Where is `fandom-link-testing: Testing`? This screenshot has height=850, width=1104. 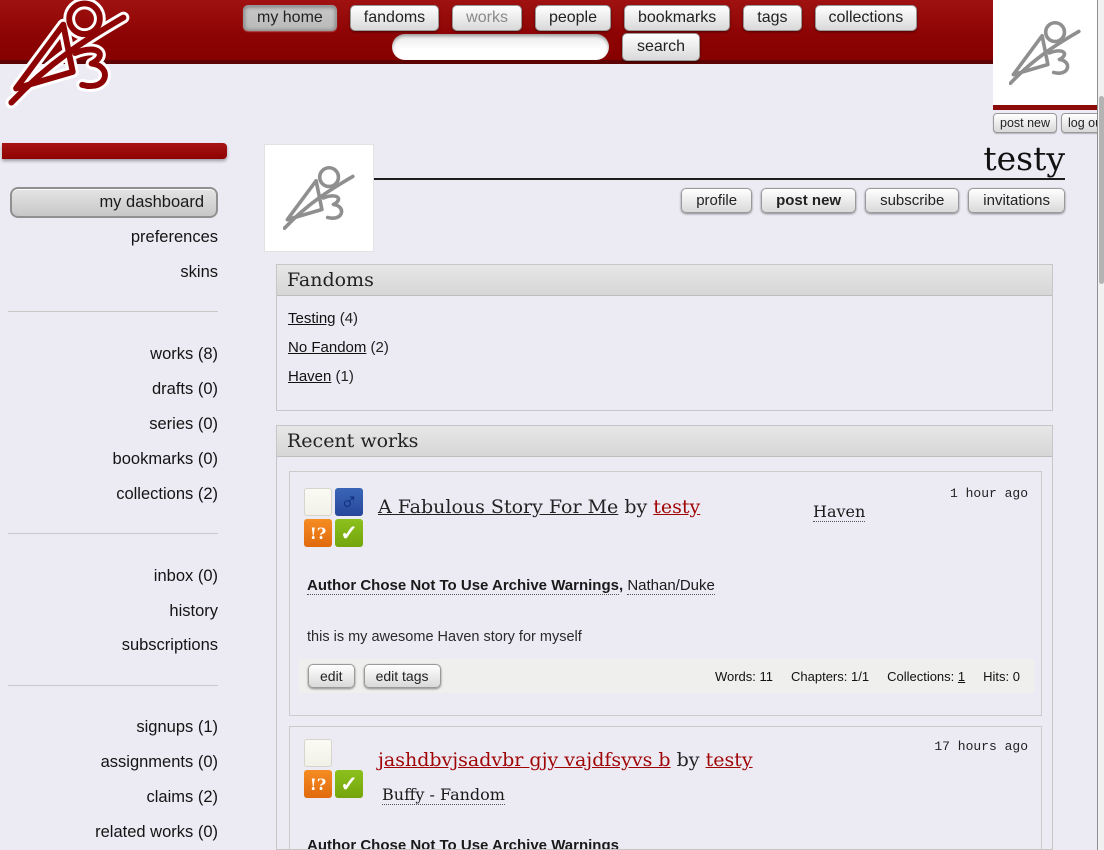
fandom-link-testing: Testing is located at coordinates (312, 318).